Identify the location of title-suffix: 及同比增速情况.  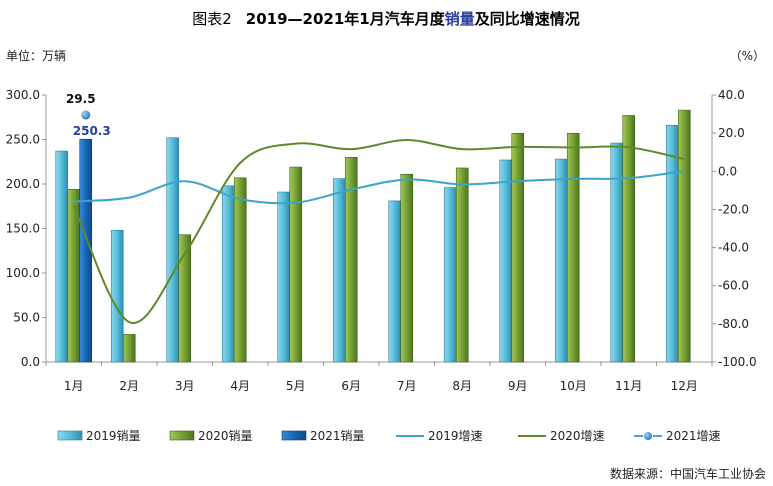
(527, 19).